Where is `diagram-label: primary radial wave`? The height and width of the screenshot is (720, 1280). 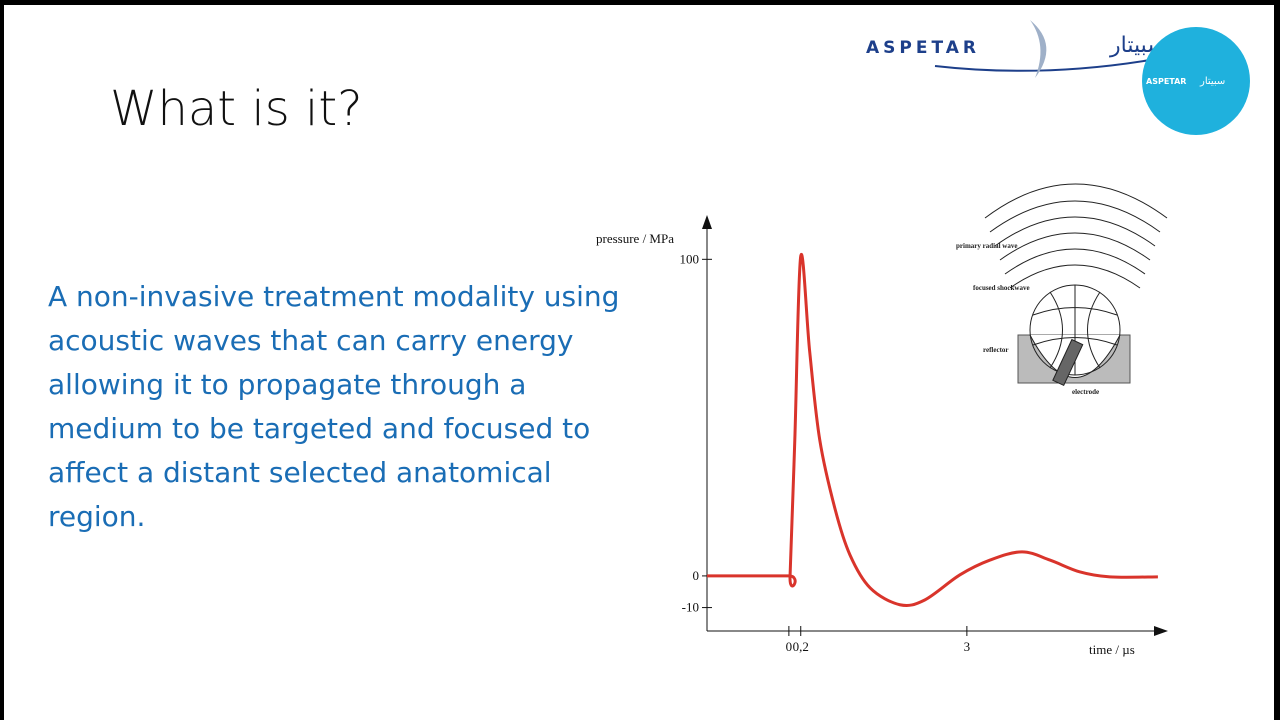
diagram-label: primary radial wave is located at coordinates (986, 246).